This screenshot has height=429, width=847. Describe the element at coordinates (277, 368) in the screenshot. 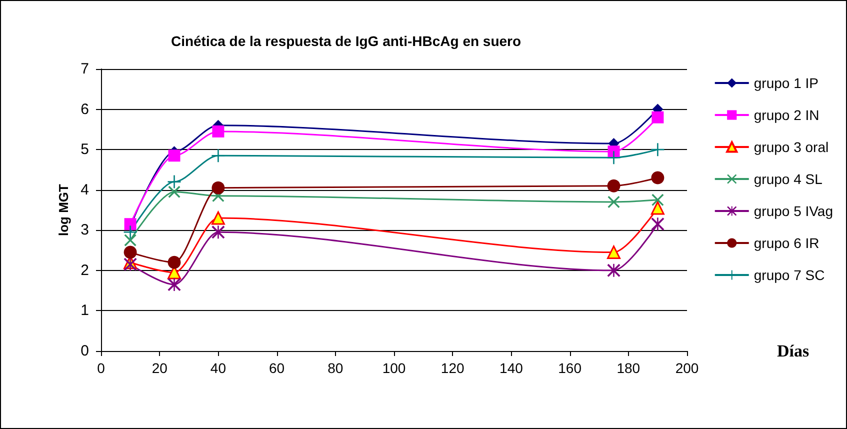

I see `x-tick-label: 60` at that location.